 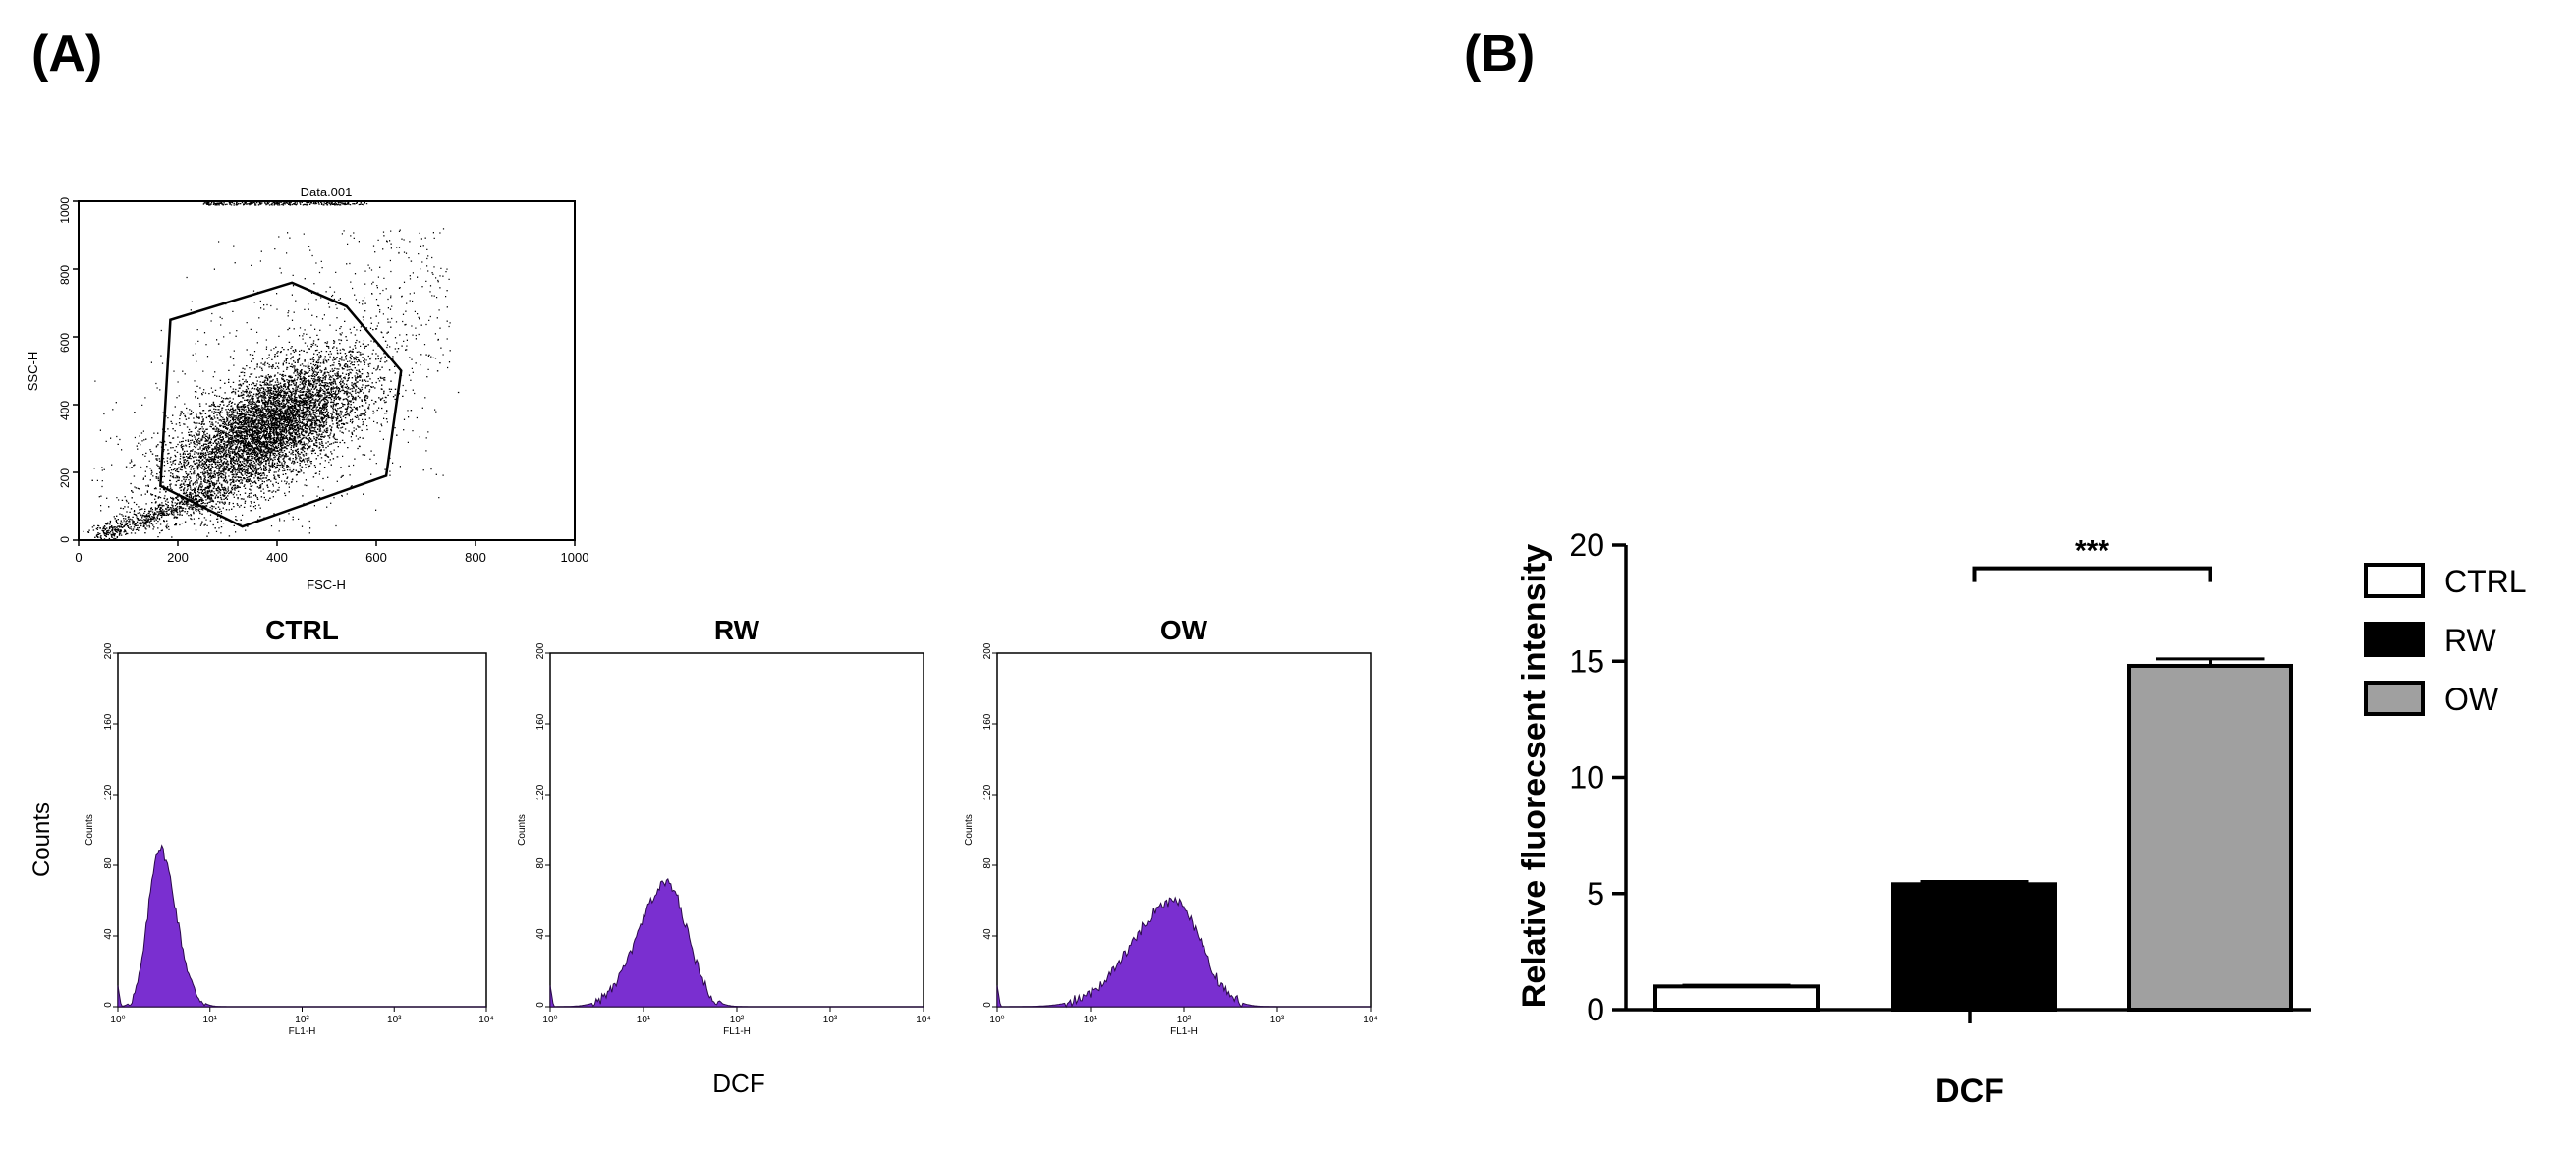 I want to click on significance-line, so click(x=2092, y=574).